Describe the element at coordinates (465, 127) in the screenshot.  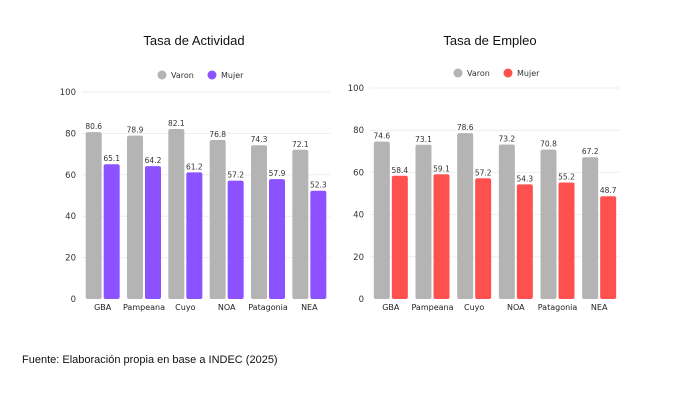
I see `data-label: 78.6` at that location.